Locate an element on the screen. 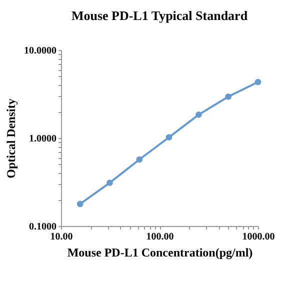 Image resolution: width=303 pixels, height=282 pixels. y-tick-label: 0.1000 is located at coordinates (42, 227).